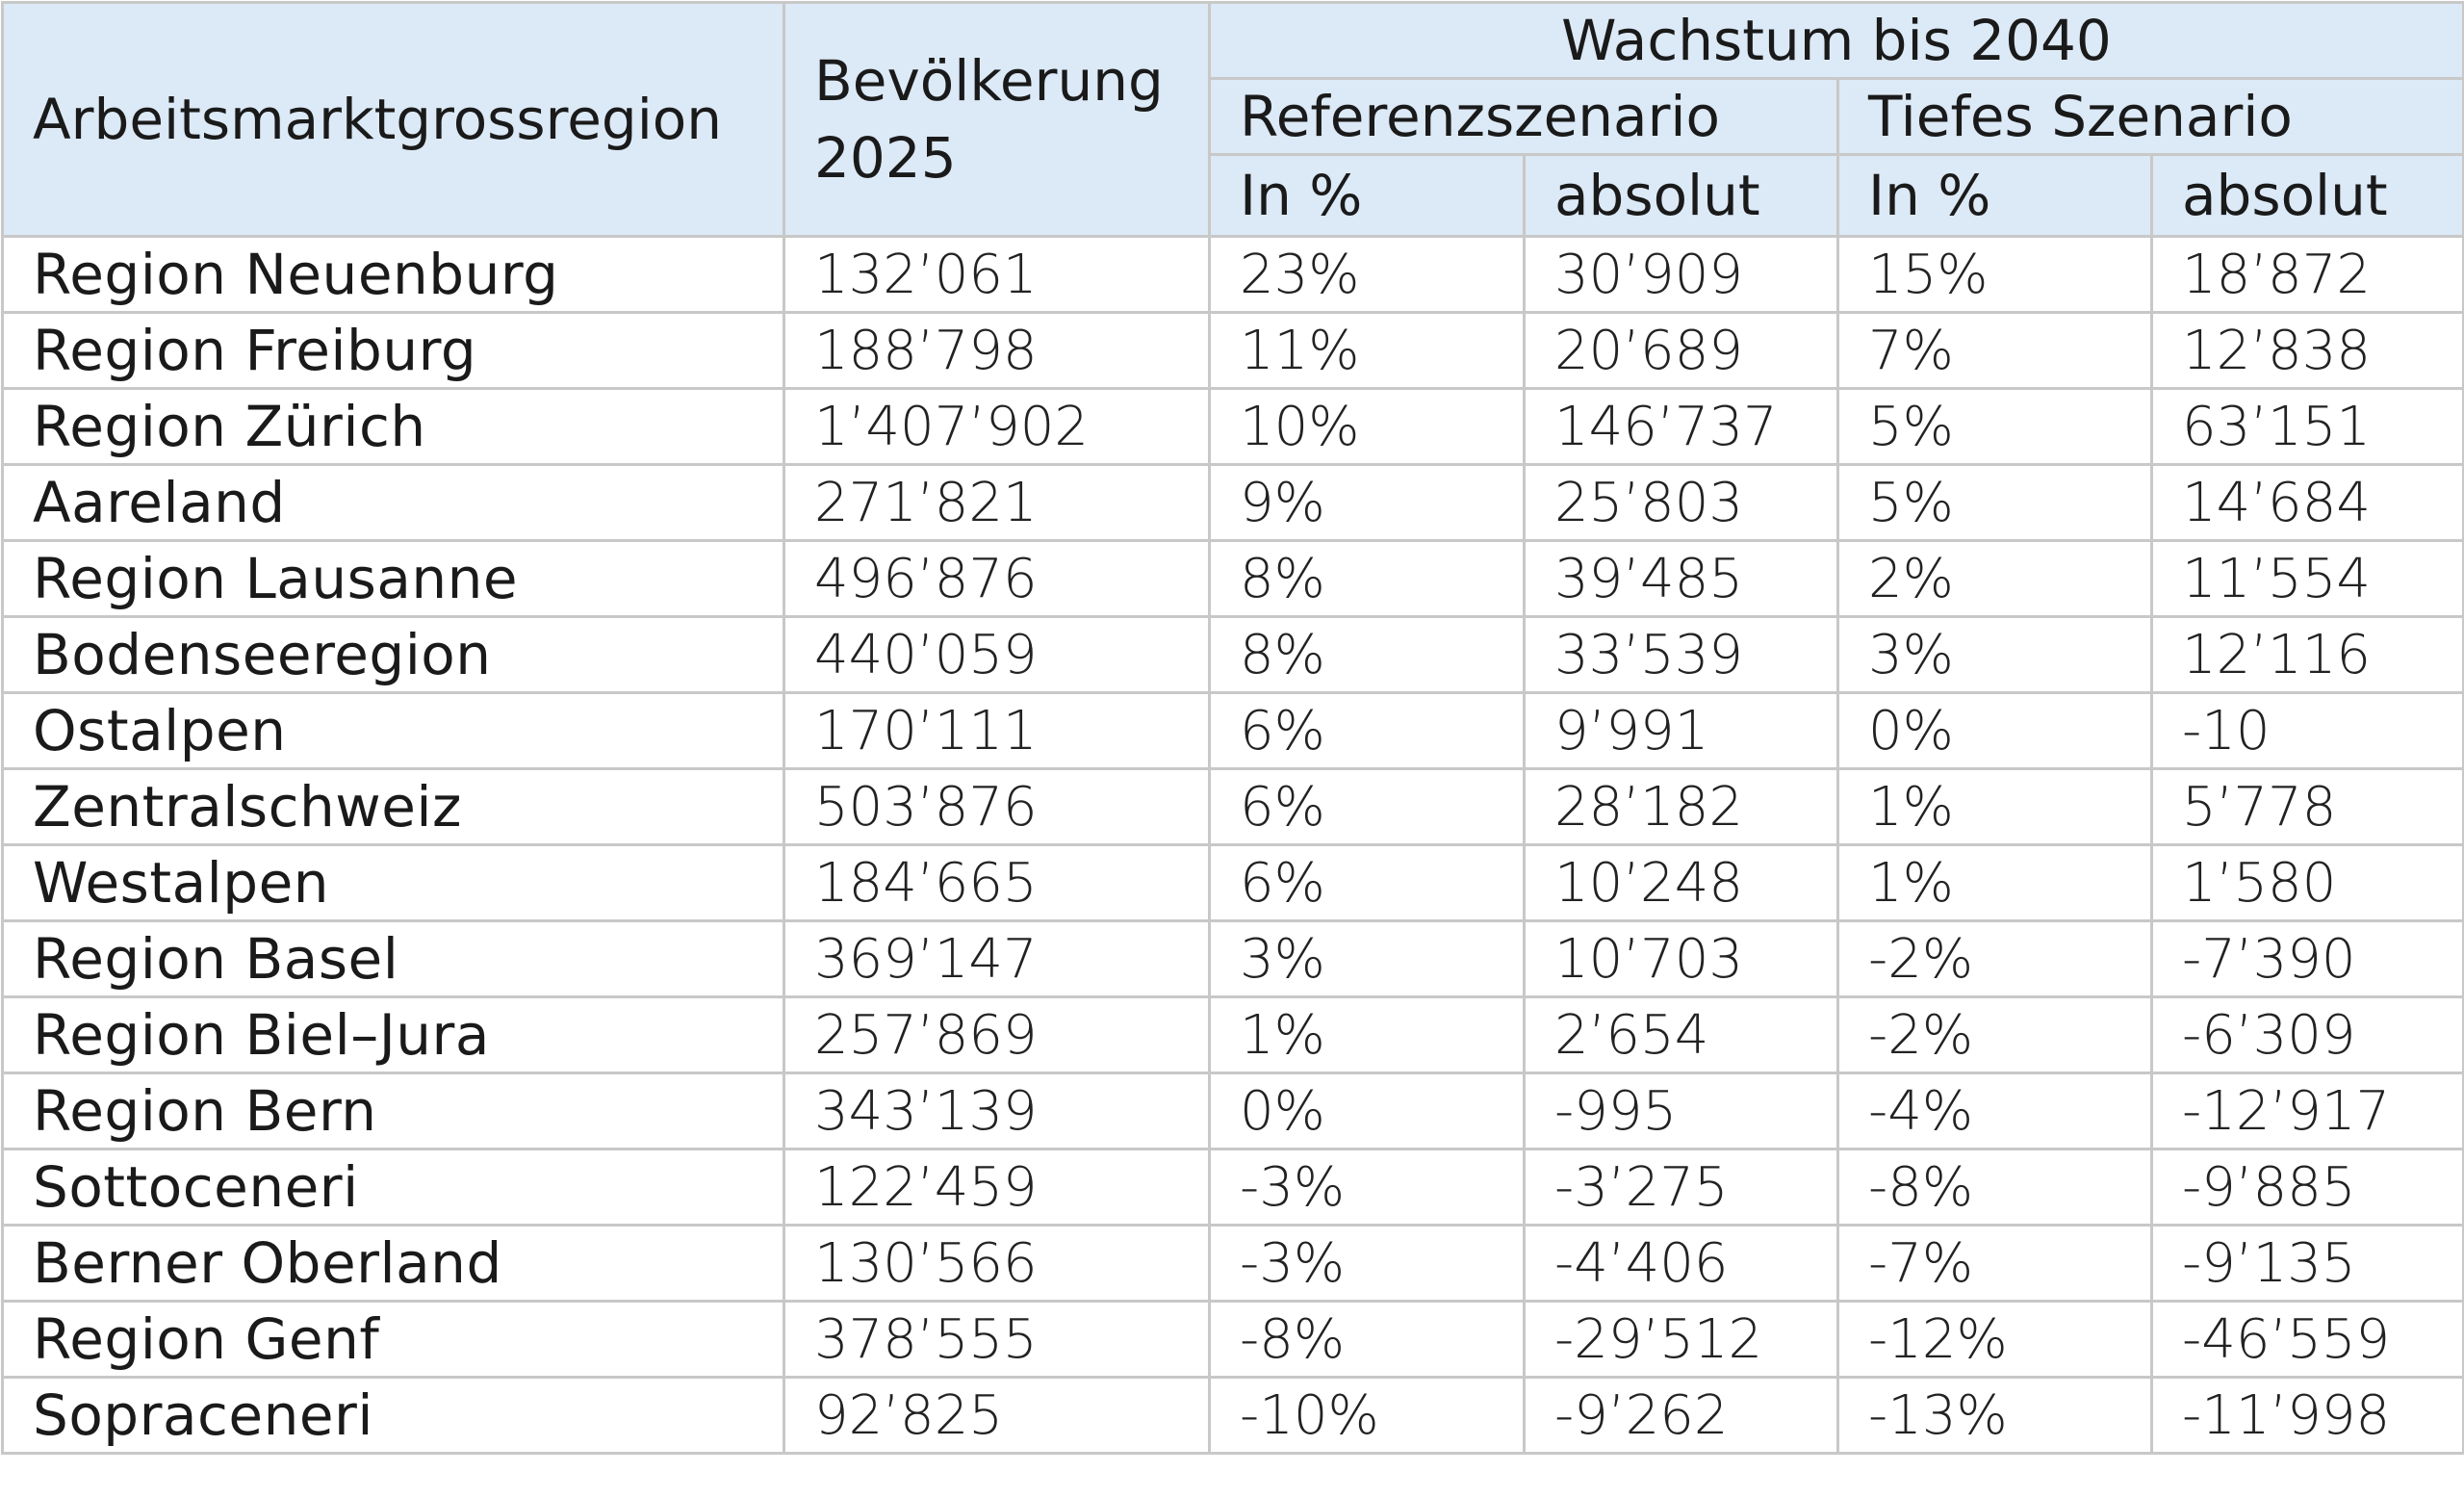 The image size is (2464, 1498). Describe the element at coordinates (2150, 116) in the screenshot. I see `header-scenario-low: Tiefes Szenario` at that location.